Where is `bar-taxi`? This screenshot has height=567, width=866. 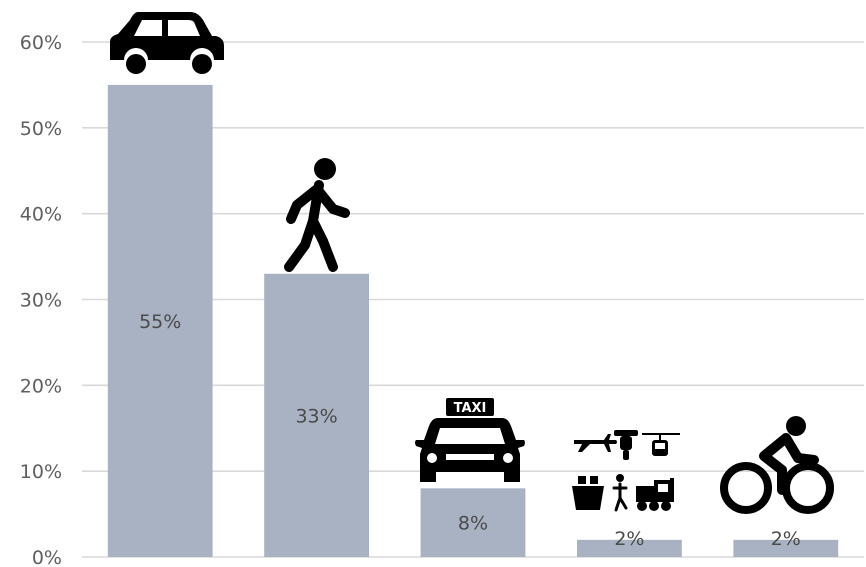
bar-taxi is located at coordinates (473, 522).